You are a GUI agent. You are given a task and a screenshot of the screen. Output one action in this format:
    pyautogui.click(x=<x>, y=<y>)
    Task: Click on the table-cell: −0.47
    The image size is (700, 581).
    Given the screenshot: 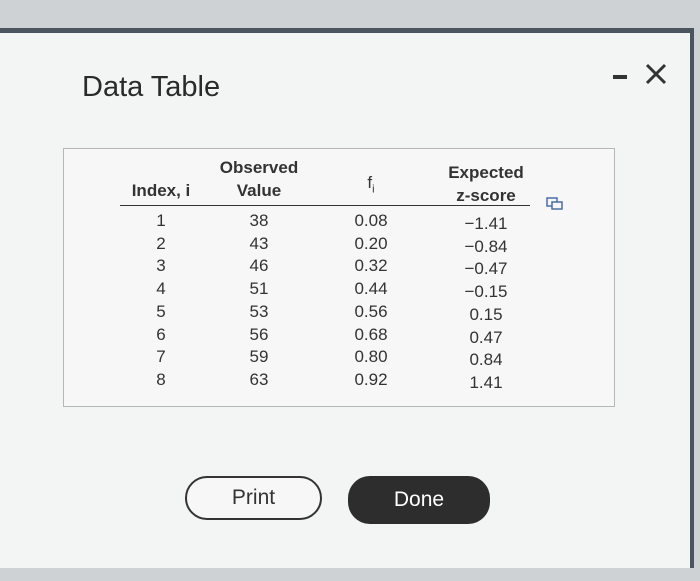 What is the action you would take?
    pyautogui.click(x=486, y=269)
    